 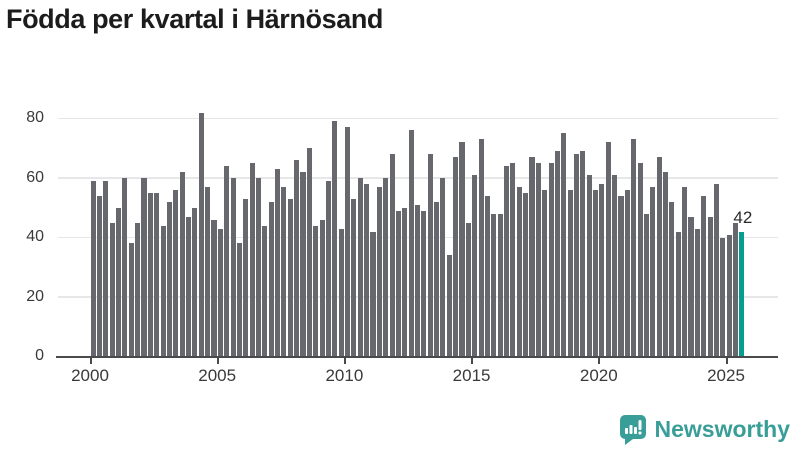 What do you see at coordinates (418, 178) in the screenshot?
I see `gridline-y60` at bounding box center [418, 178].